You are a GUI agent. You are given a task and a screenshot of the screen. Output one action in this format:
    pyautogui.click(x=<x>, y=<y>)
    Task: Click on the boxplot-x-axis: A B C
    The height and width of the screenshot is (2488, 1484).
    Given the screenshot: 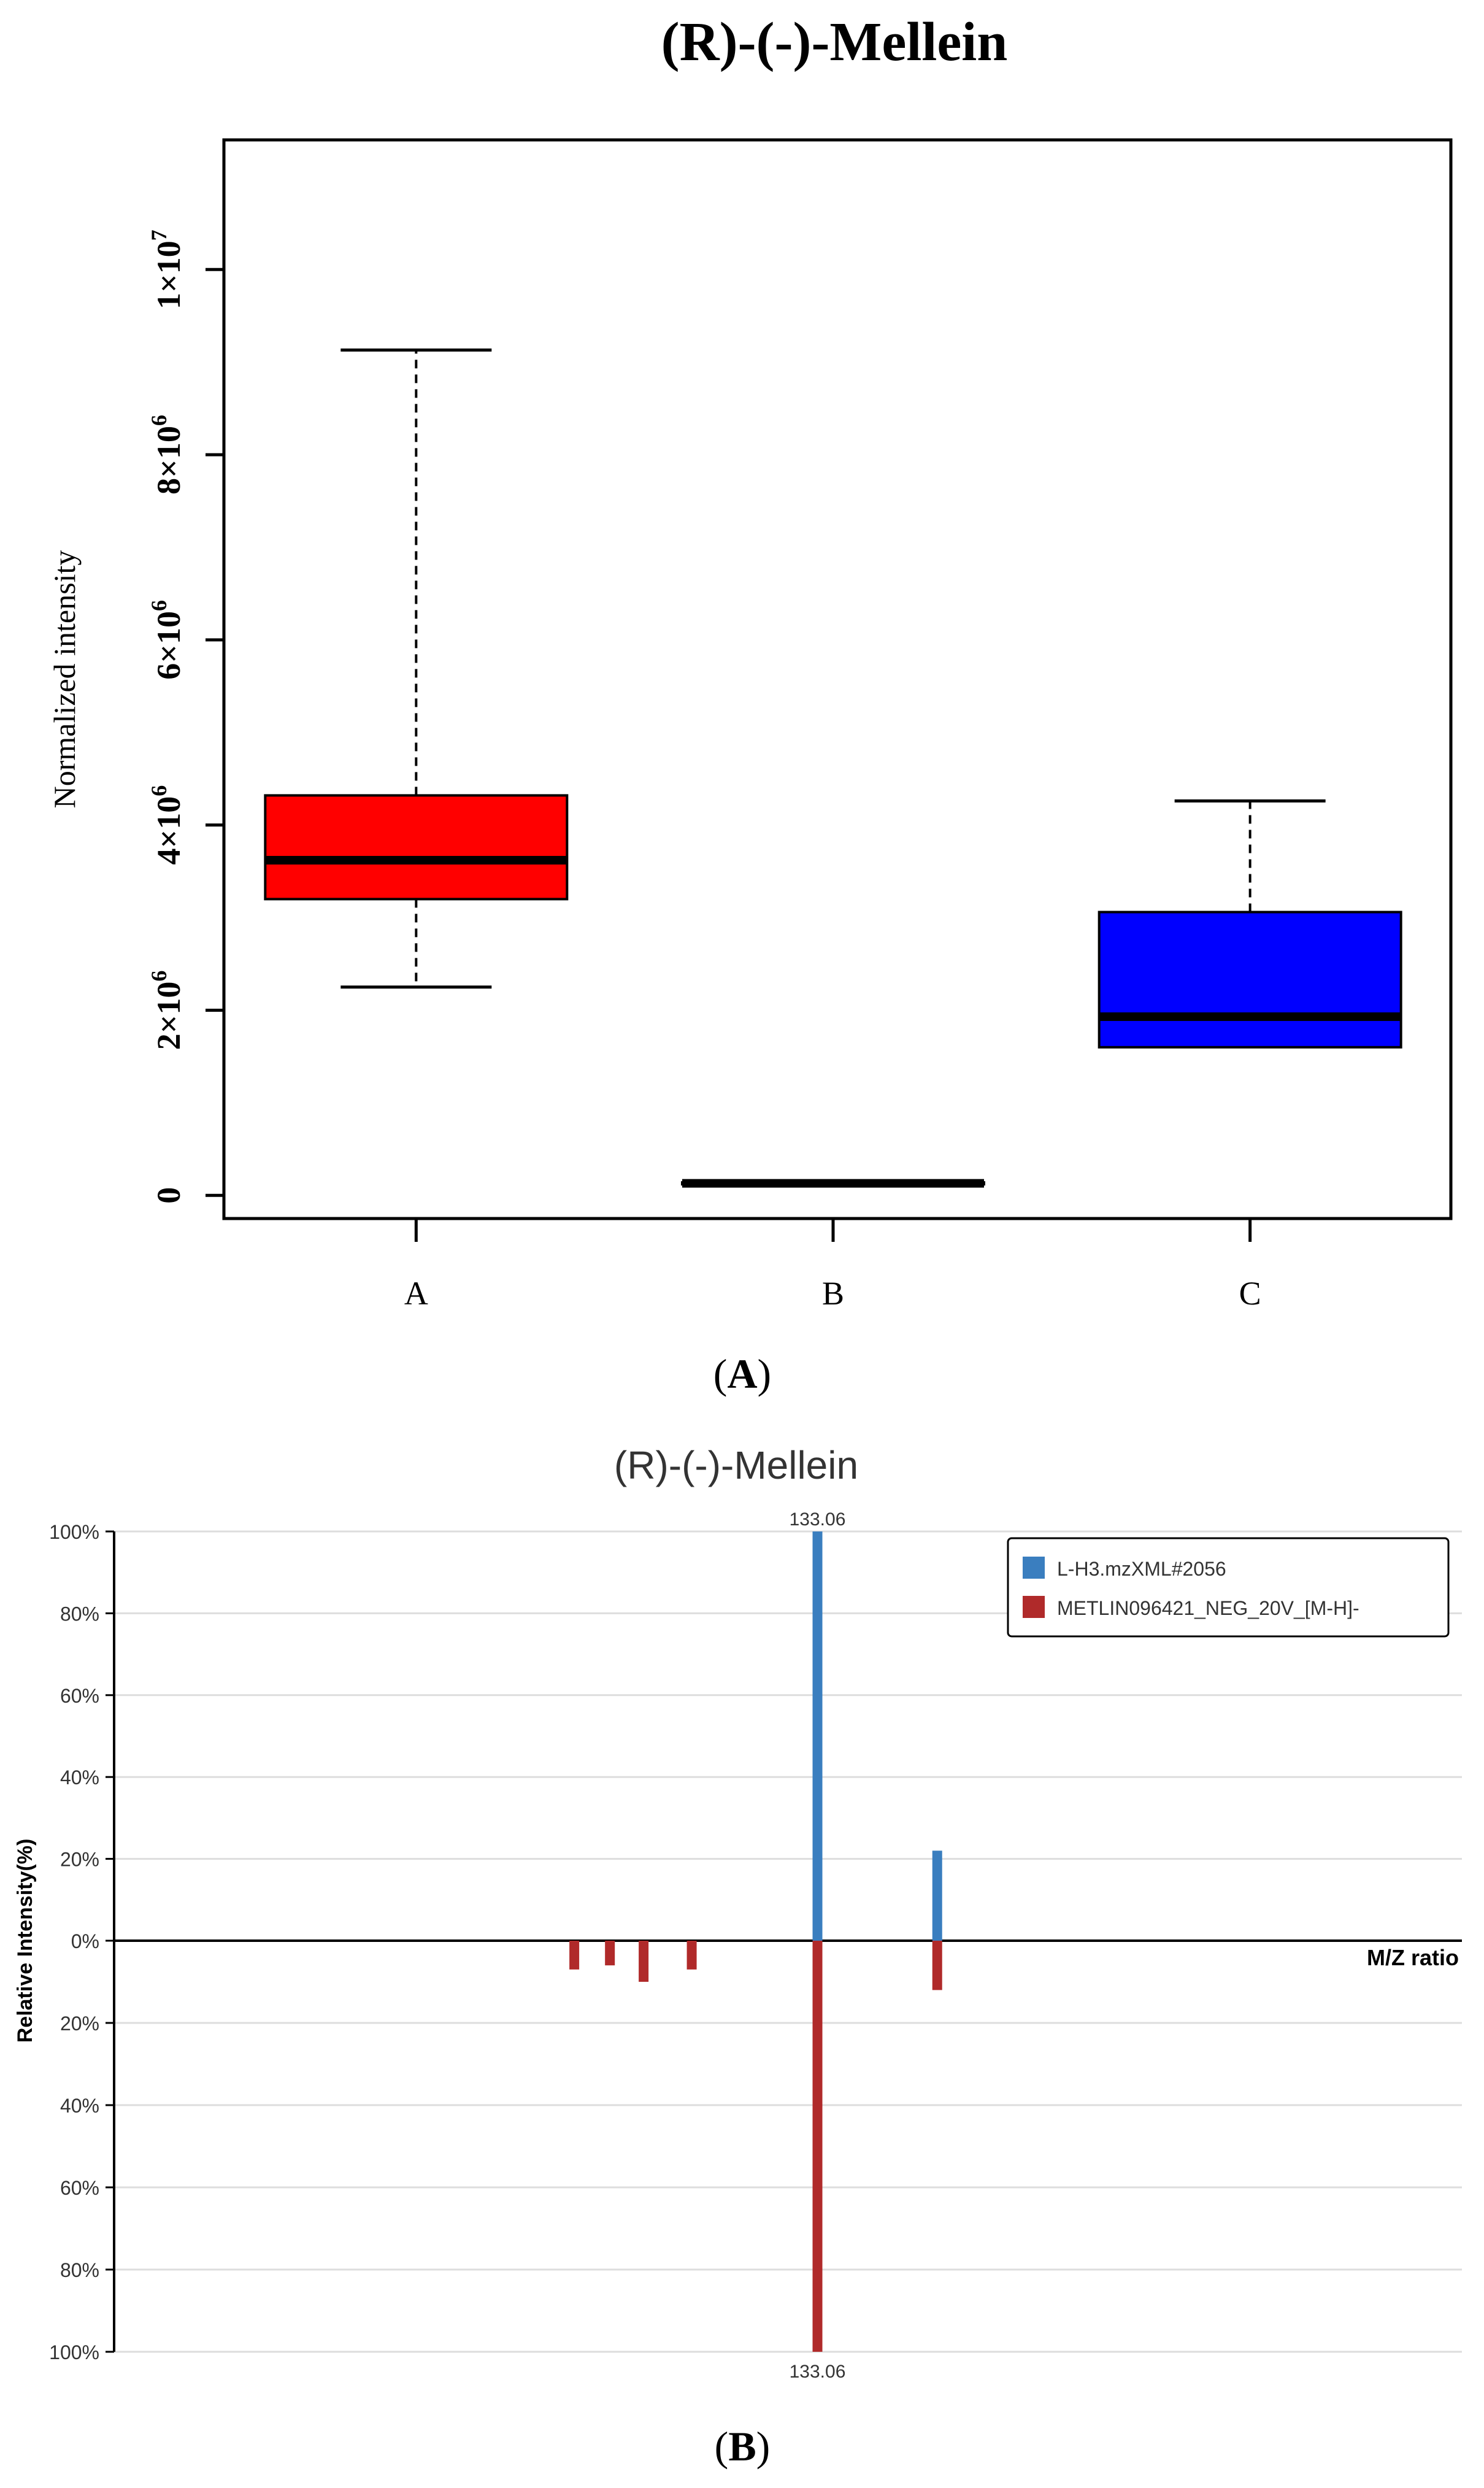 What is the action you would take?
    pyautogui.click(x=832, y=1265)
    